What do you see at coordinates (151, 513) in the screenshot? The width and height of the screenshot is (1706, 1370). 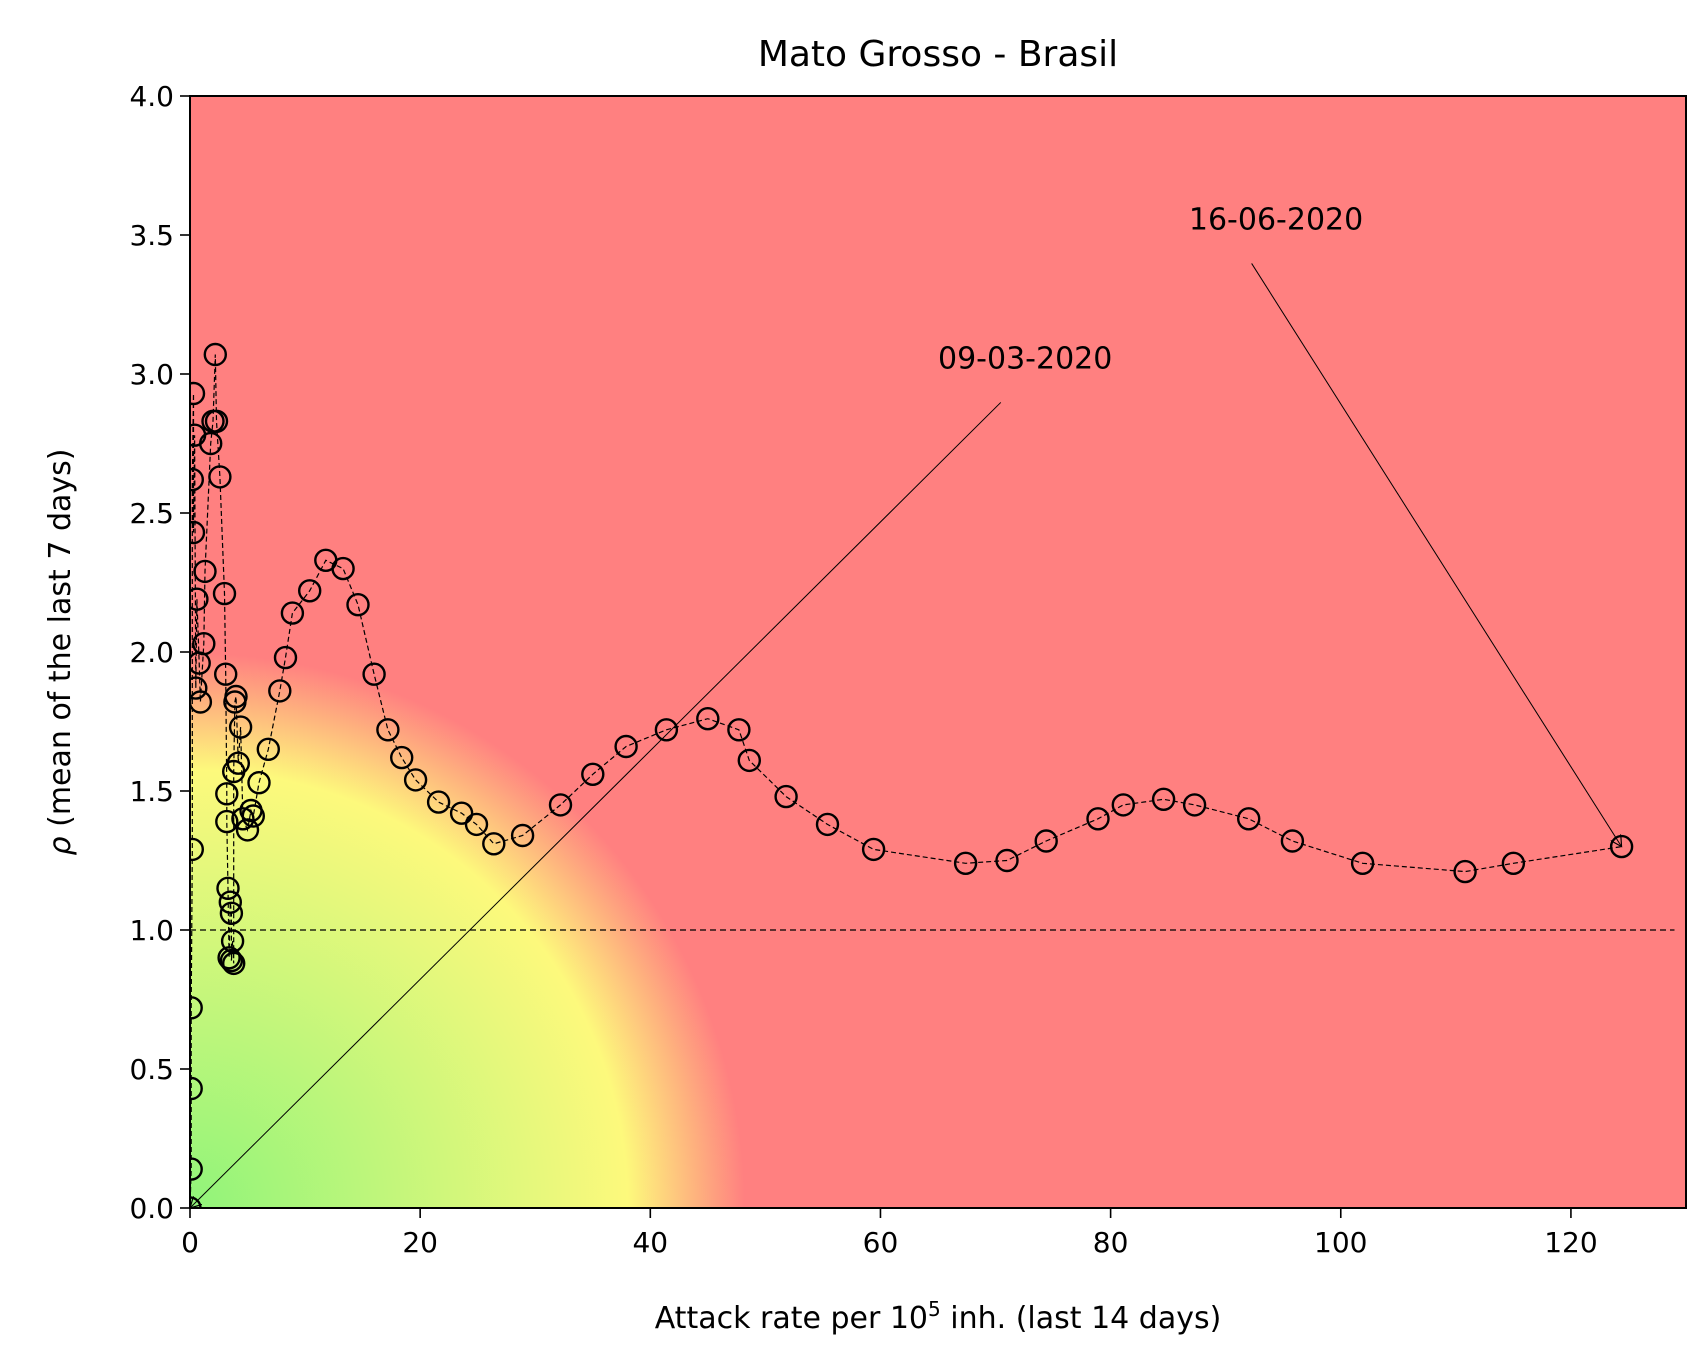 I see `y-tick-label: 2.5` at bounding box center [151, 513].